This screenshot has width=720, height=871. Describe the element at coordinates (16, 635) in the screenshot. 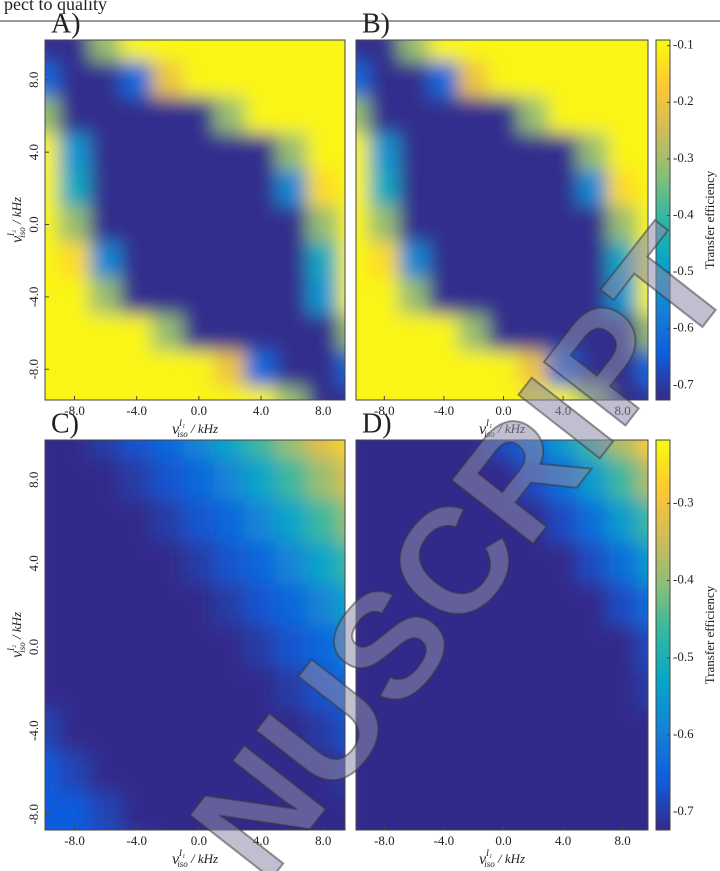

I see `y-axis-label: νI₂iso / kHz` at that location.